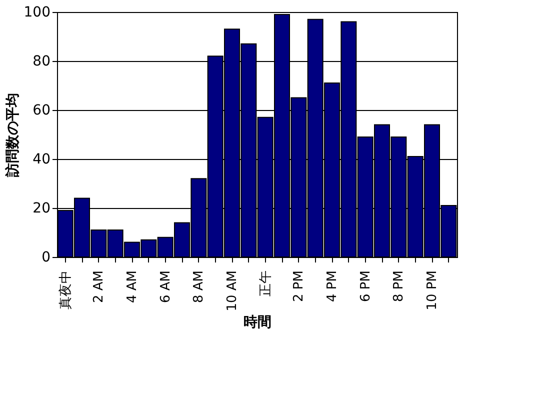 The image size is (548, 398). I want to click on y-tick-label: 40, so click(41, 160).